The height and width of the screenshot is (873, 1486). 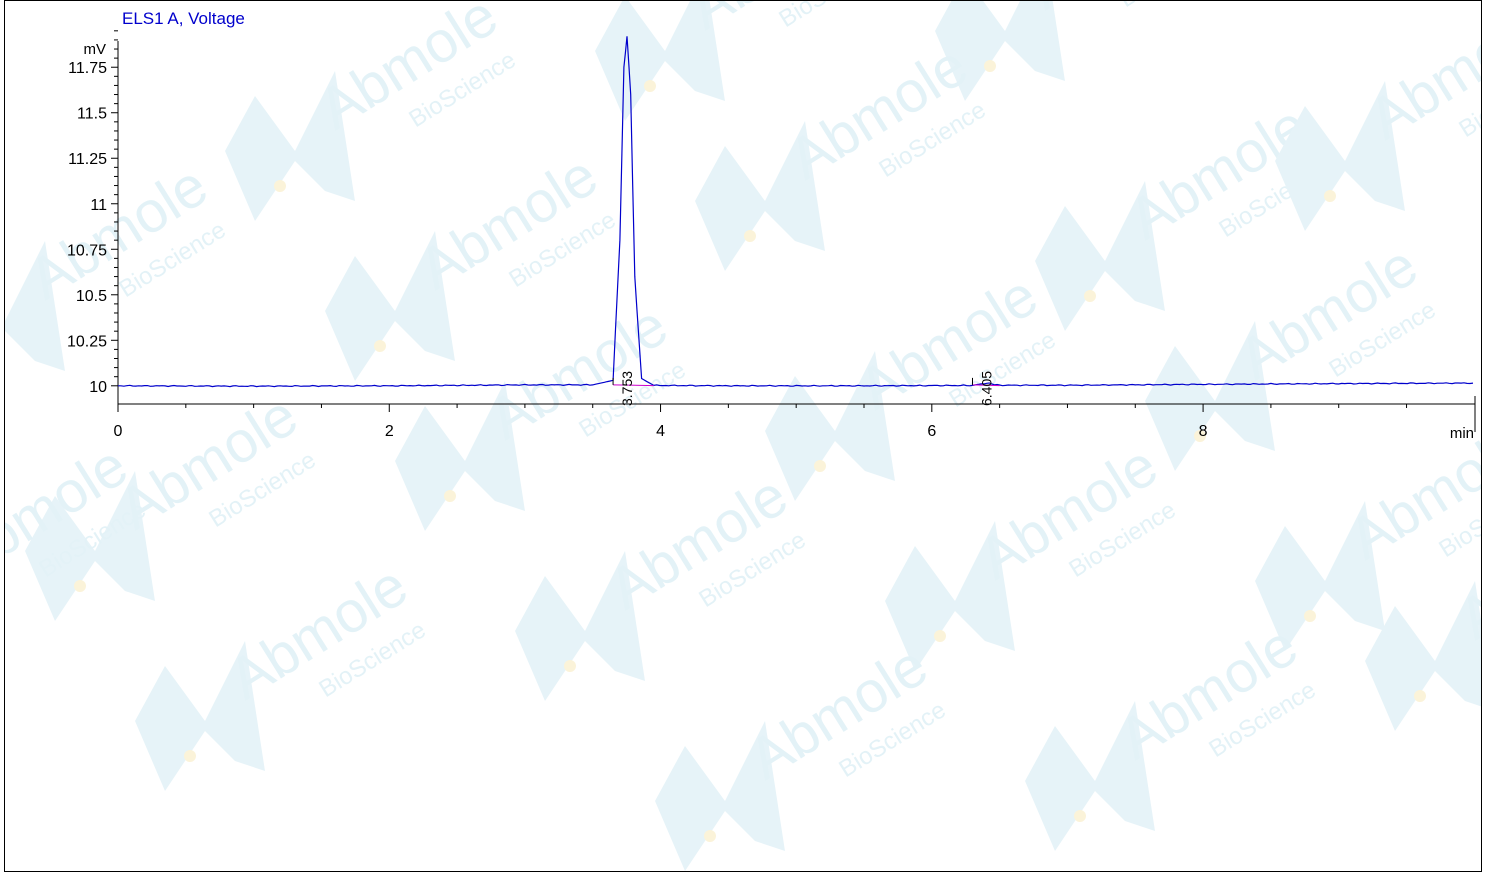 What do you see at coordinates (1462, 433) in the screenshot?
I see `x-axis-label: min` at bounding box center [1462, 433].